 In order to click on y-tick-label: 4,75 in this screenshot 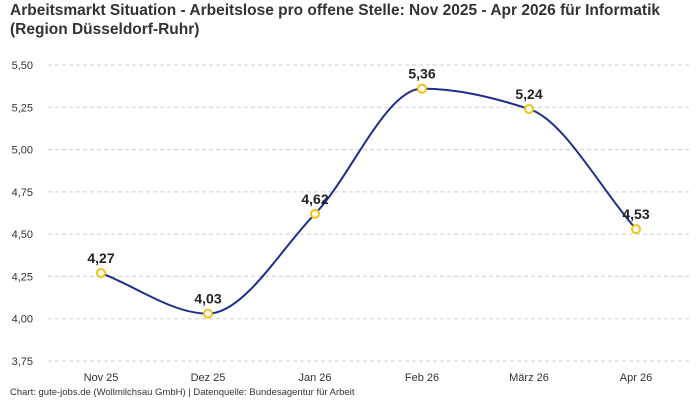, I will do `click(22, 193)`.